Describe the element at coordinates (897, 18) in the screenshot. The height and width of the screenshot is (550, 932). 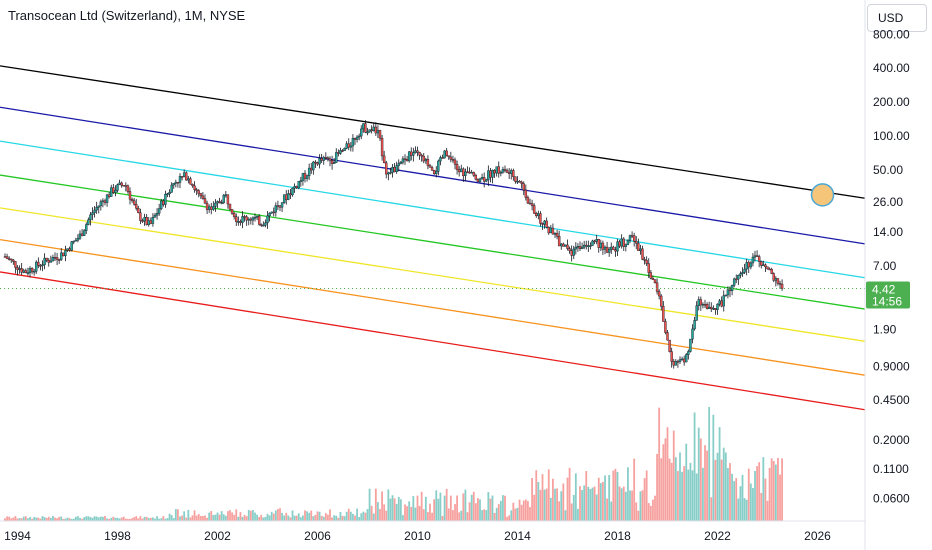
I see `currency-selector: USD` at that location.